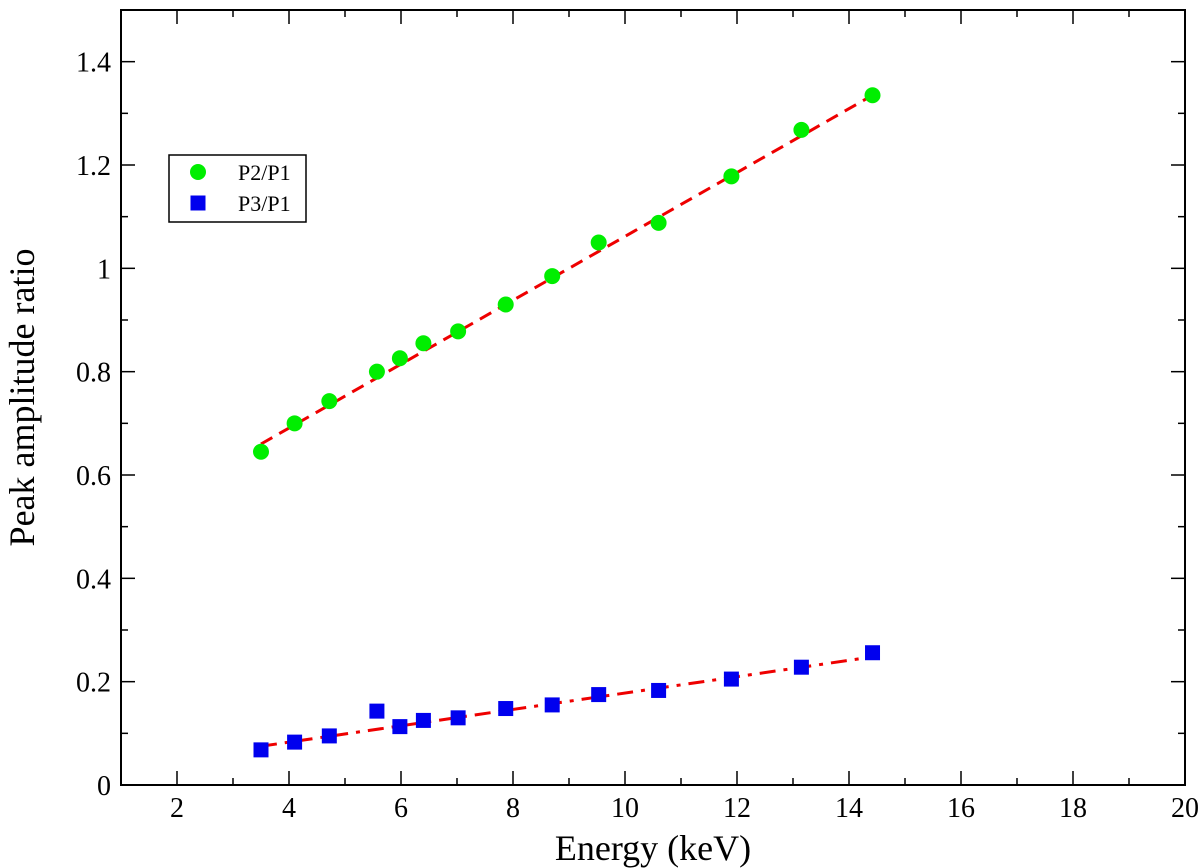  I want to click on x-axis-title: Energy (keV), so click(653, 848).